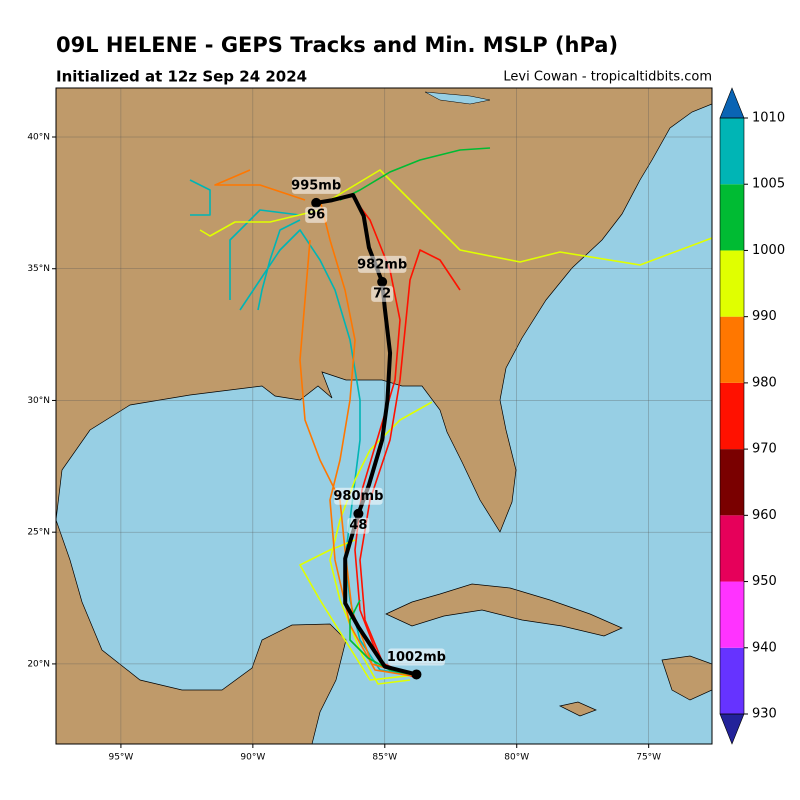  Describe the element at coordinates (38, 269) in the screenshot. I see `lat-tick-label: 35°N` at that location.